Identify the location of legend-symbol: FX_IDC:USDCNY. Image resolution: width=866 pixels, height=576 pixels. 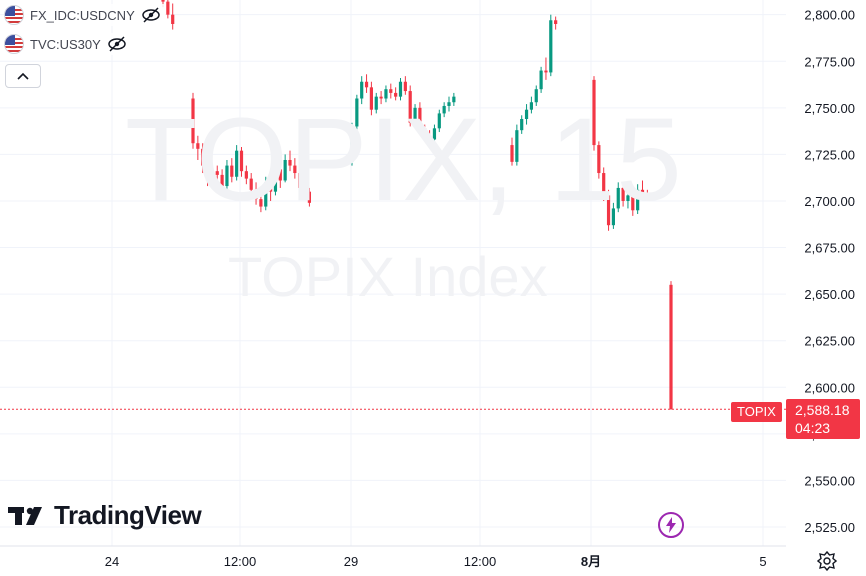
(82, 15).